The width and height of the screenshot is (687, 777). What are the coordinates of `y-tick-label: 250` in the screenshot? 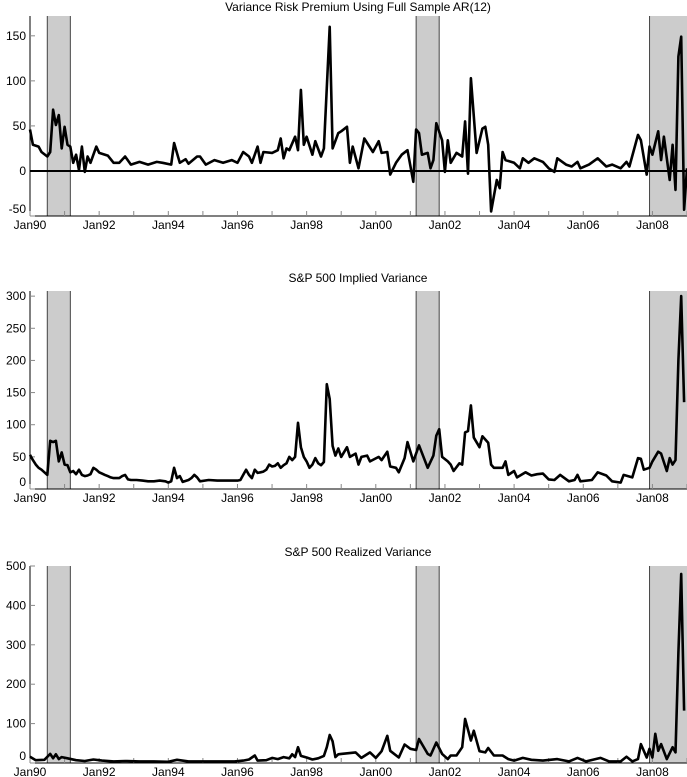 It's located at (16, 328).